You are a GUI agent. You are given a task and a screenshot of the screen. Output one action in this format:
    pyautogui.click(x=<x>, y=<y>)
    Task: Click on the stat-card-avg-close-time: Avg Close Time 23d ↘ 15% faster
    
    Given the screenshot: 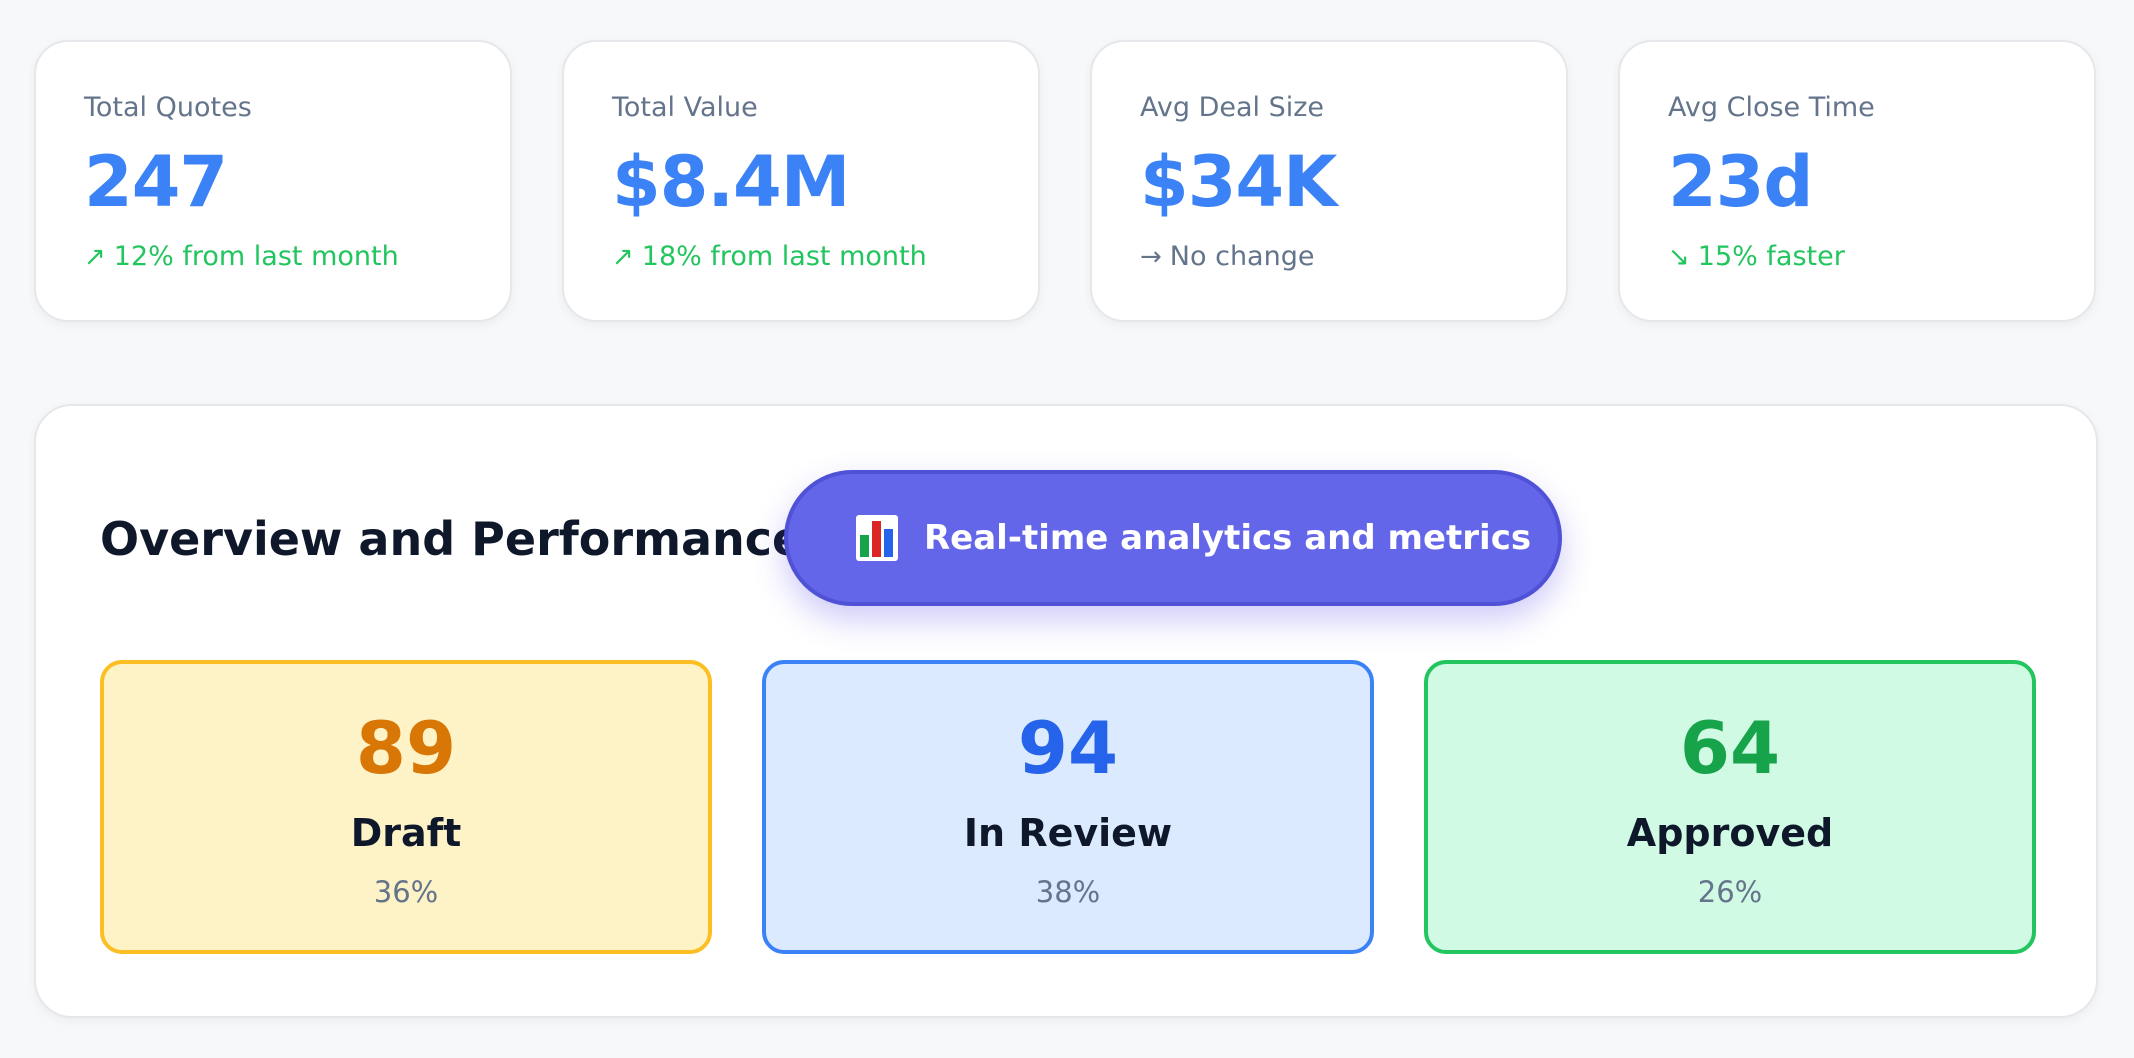 What is the action you would take?
    pyautogui.click(x=1857, y=181)
    